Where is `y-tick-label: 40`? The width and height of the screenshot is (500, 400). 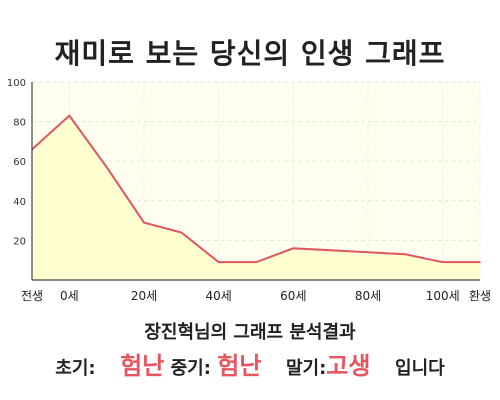
y-tick-label: 40 is located at coordinates (19, 202).